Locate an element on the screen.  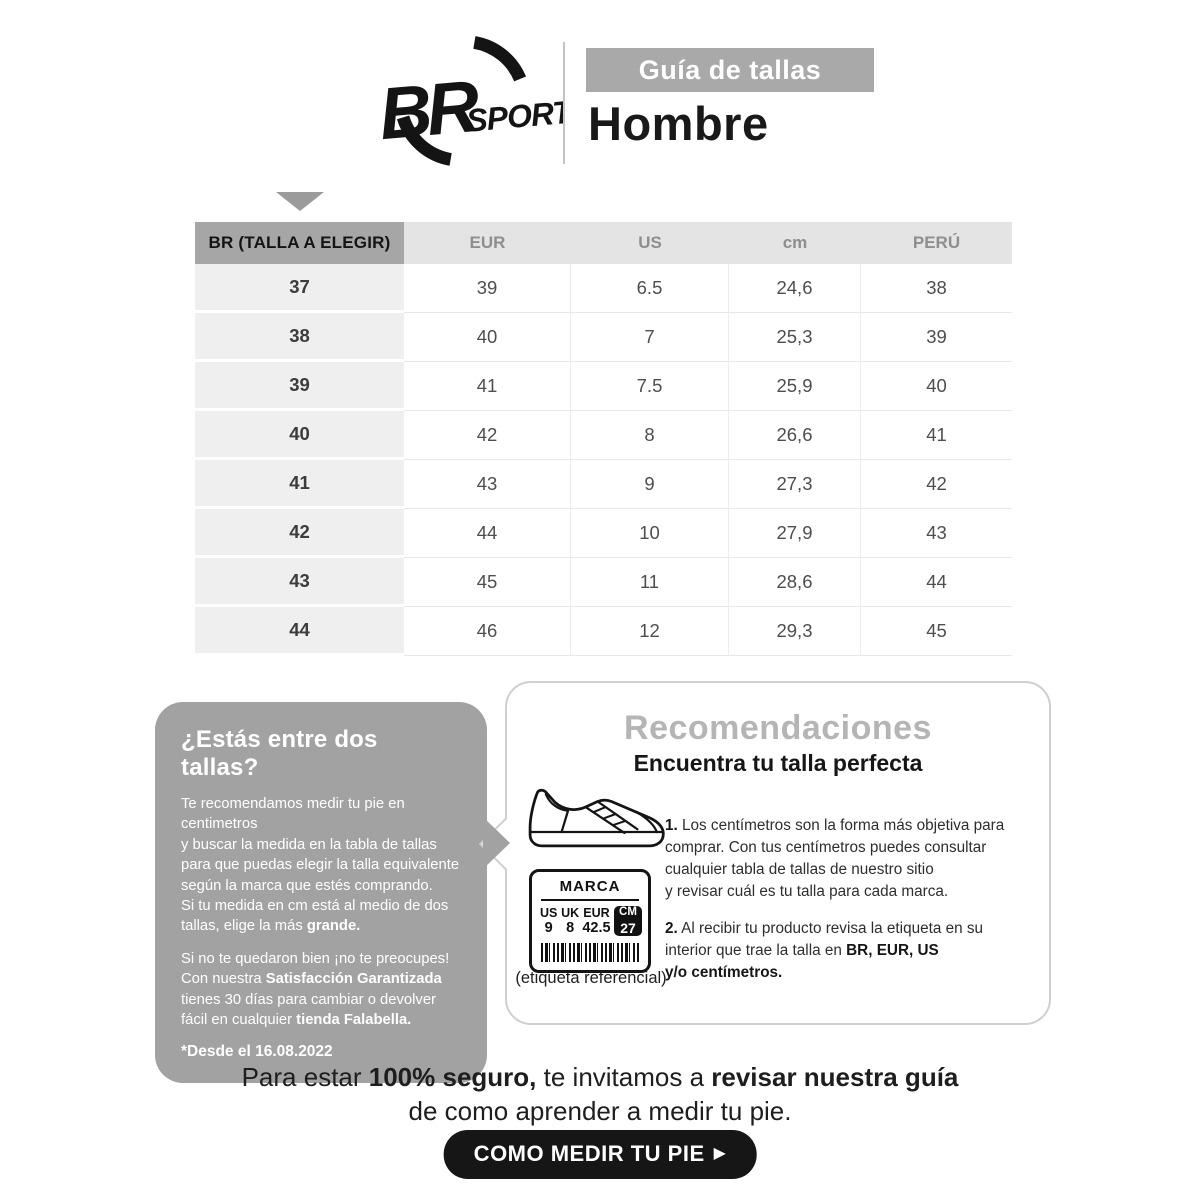
brsport-logo: BR SPORT is located at coordinates (470, 101).